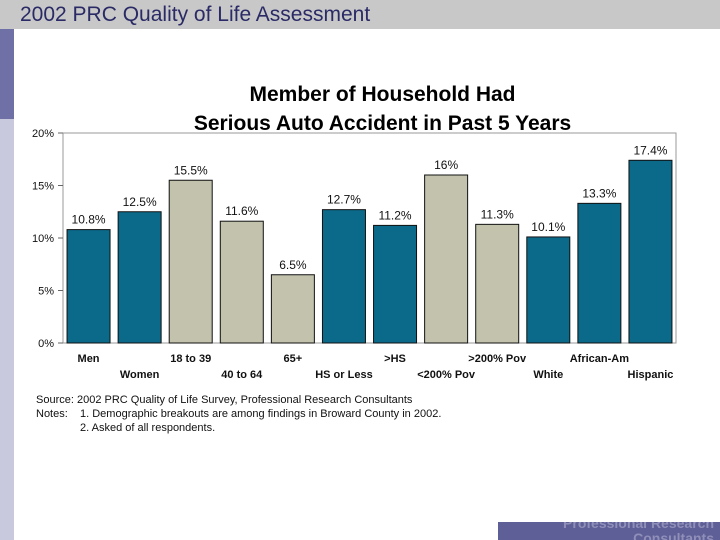  I want to click on x-tick-label: <200% Pov, so click(446, 375).